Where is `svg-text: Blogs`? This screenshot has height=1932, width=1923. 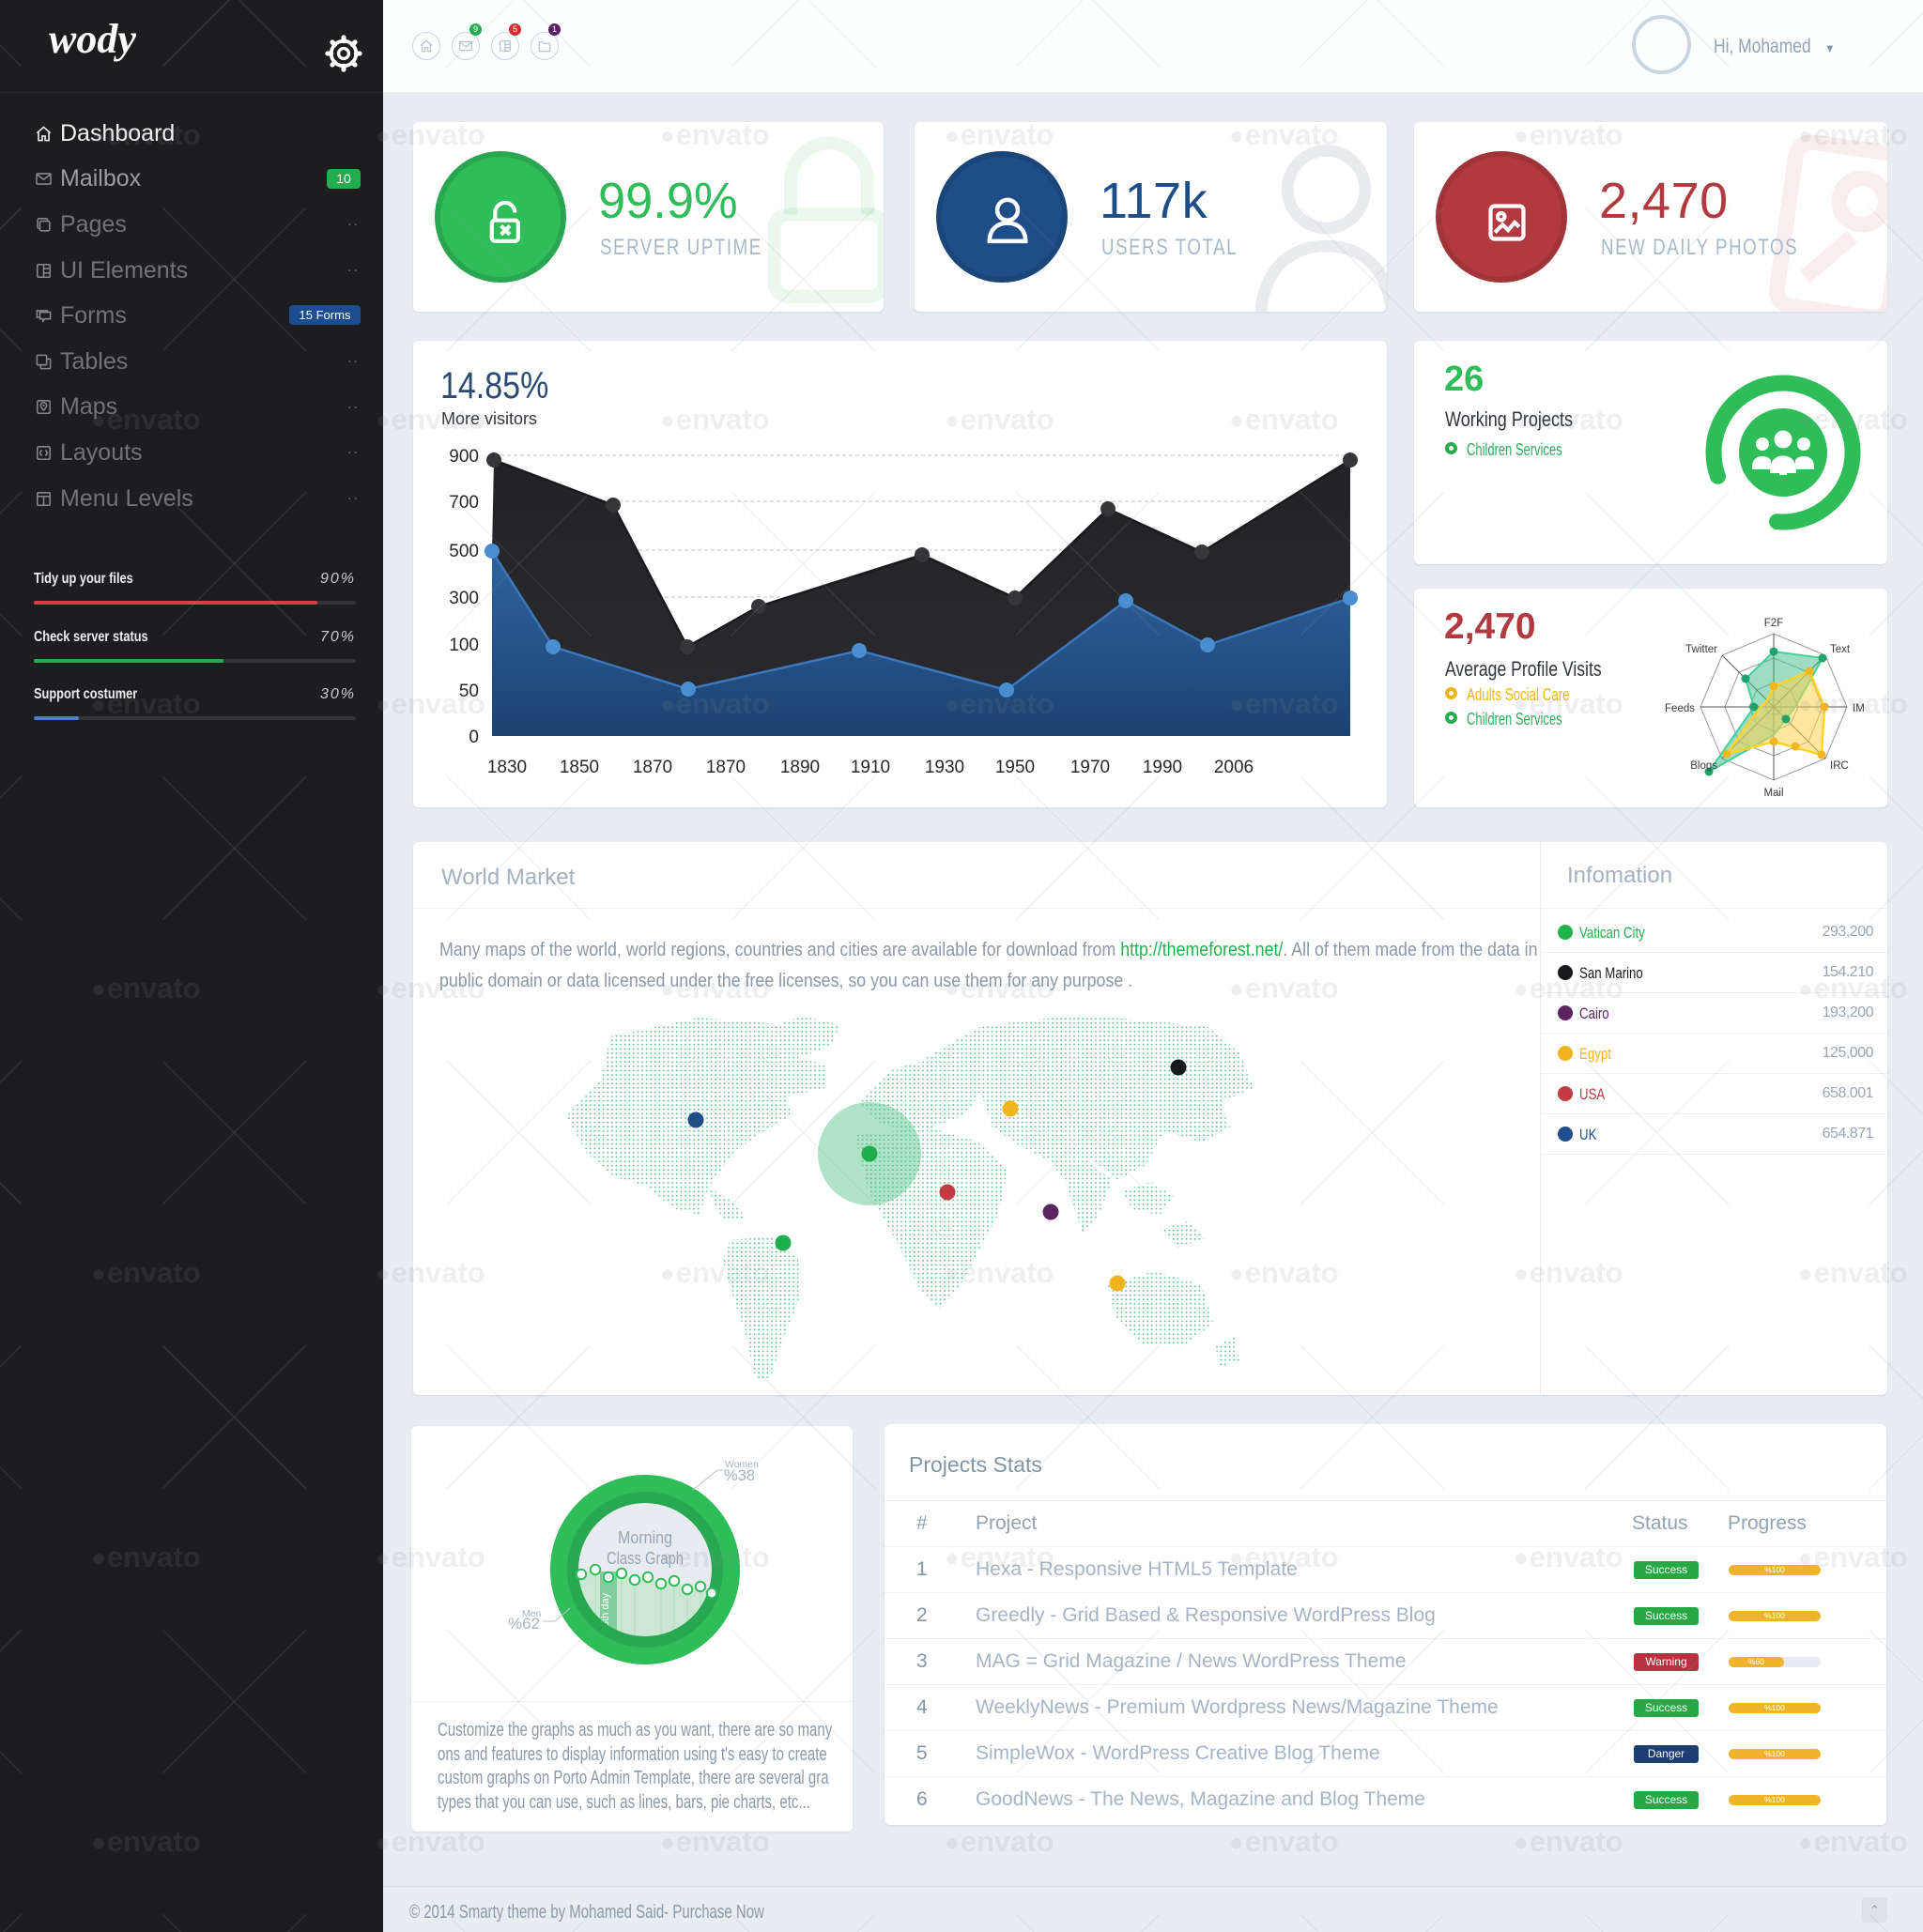
svg-text: Blogs is located at coordinates (1704, 766).